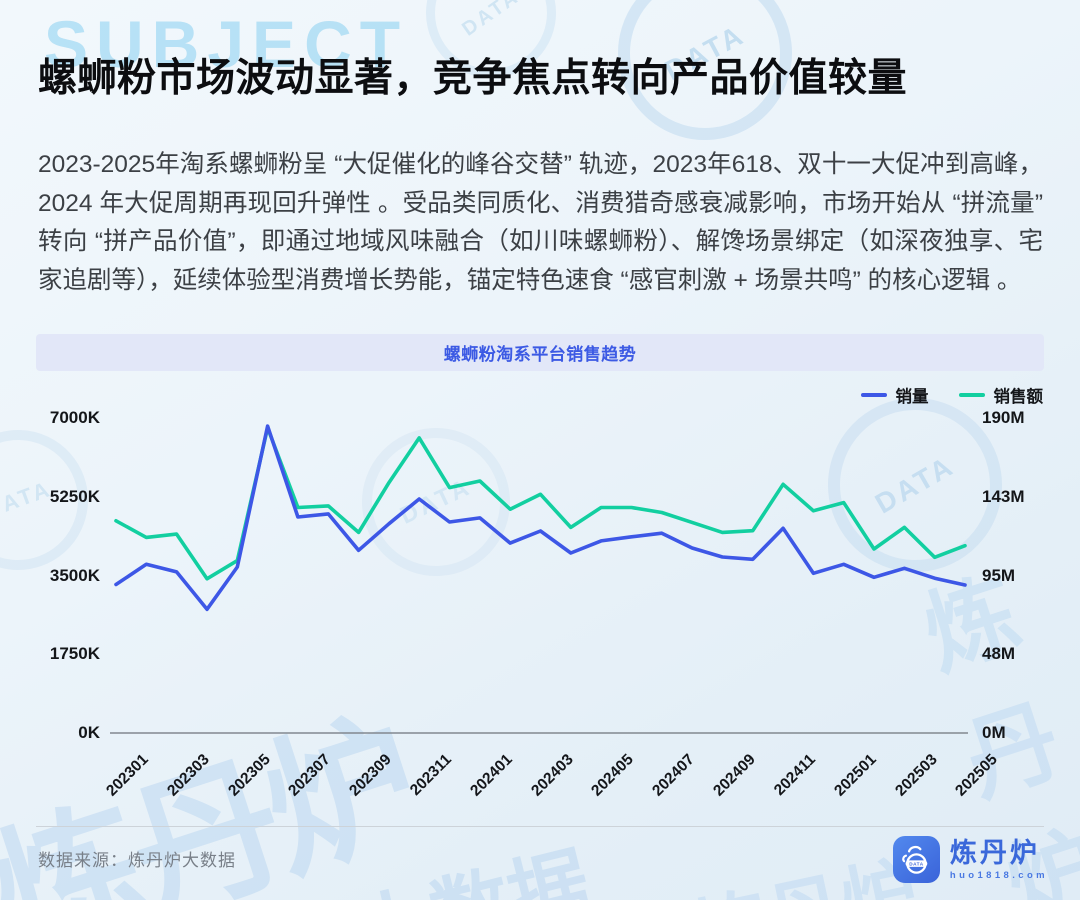 This screenshot has height=900, width=1080. What do you see at coordinates (89, 732) in the screenshot?
I see `y-axis-tick-left: 0K` at bounding box center [89, 732].